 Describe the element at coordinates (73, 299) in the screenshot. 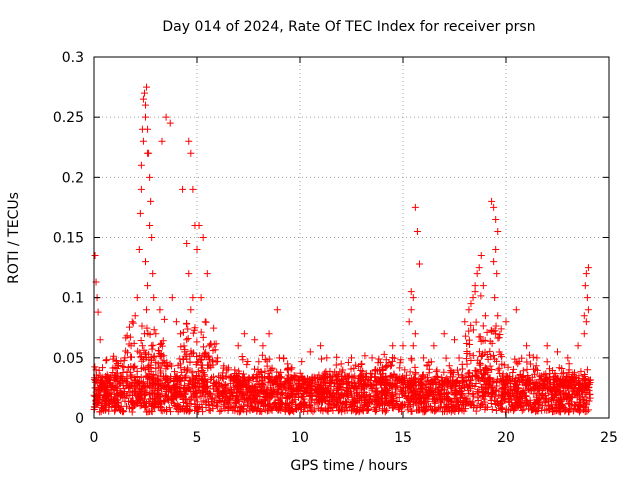

I see `y-tick-label: 0.1` at that location.